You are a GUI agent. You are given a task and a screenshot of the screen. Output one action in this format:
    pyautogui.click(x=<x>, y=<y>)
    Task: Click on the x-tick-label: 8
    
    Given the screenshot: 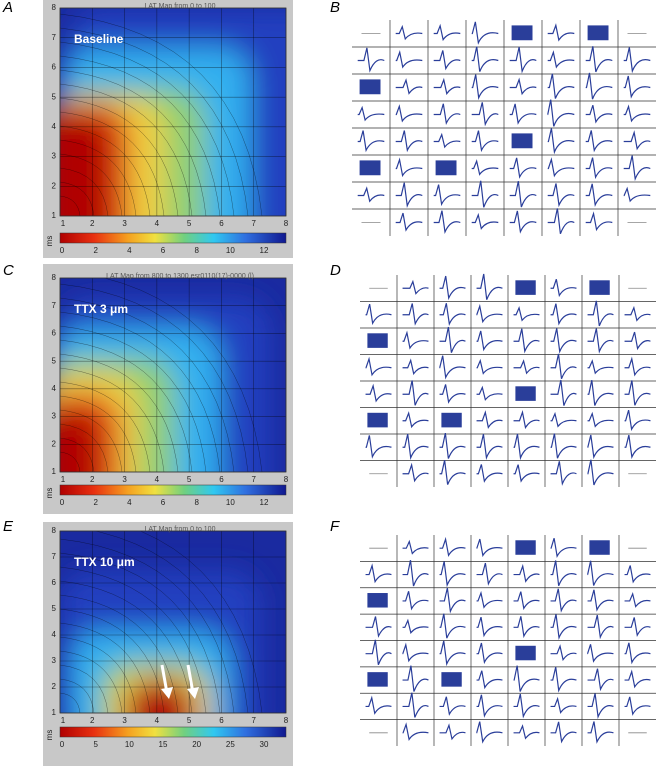 What is the action you would take?
    pyautogui.click(x=286, y=223)
    